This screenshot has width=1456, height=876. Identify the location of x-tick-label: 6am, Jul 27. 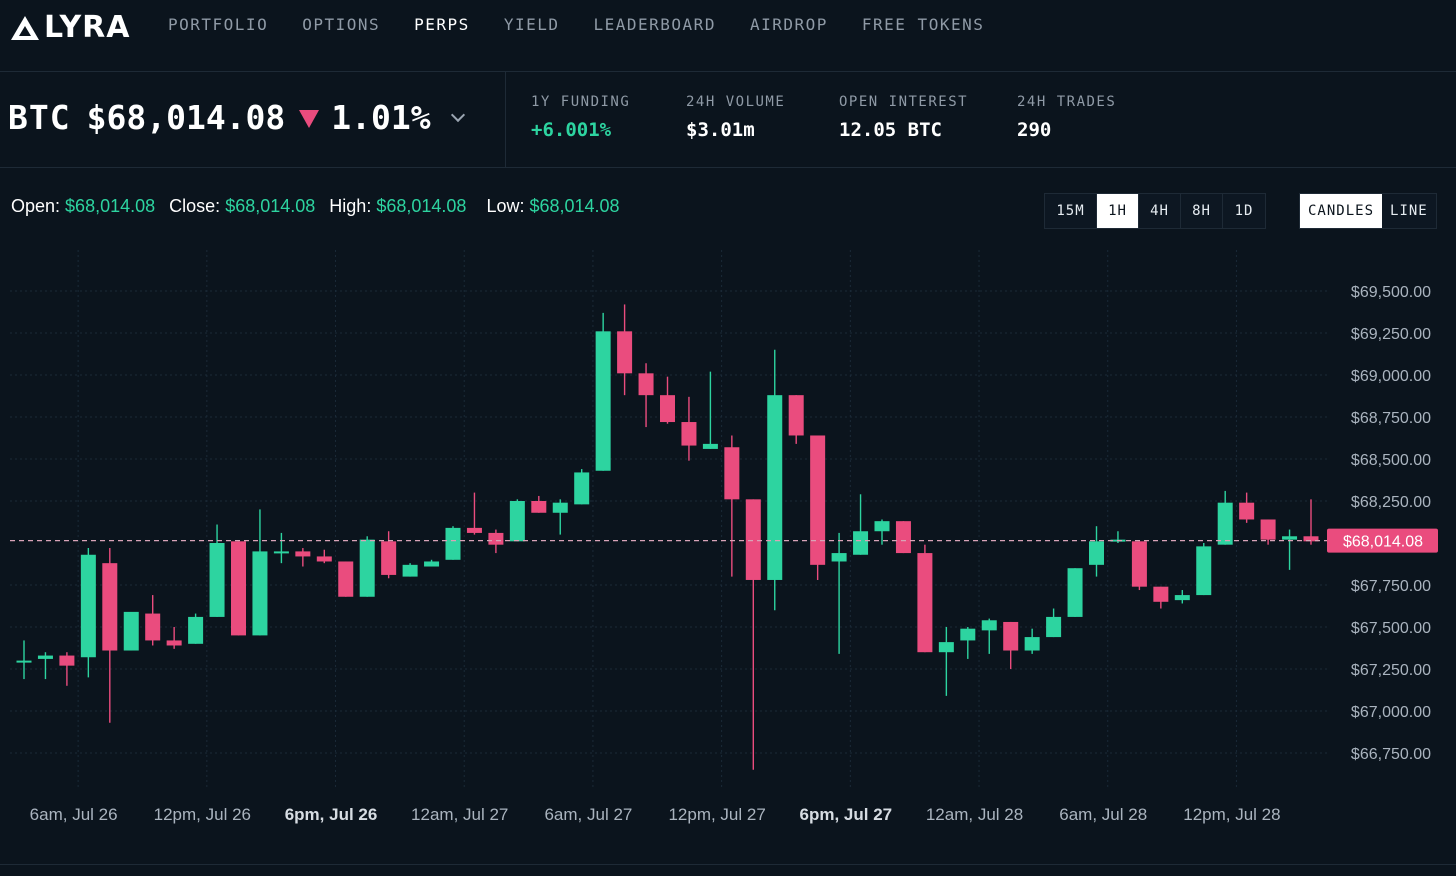
(588, 814).